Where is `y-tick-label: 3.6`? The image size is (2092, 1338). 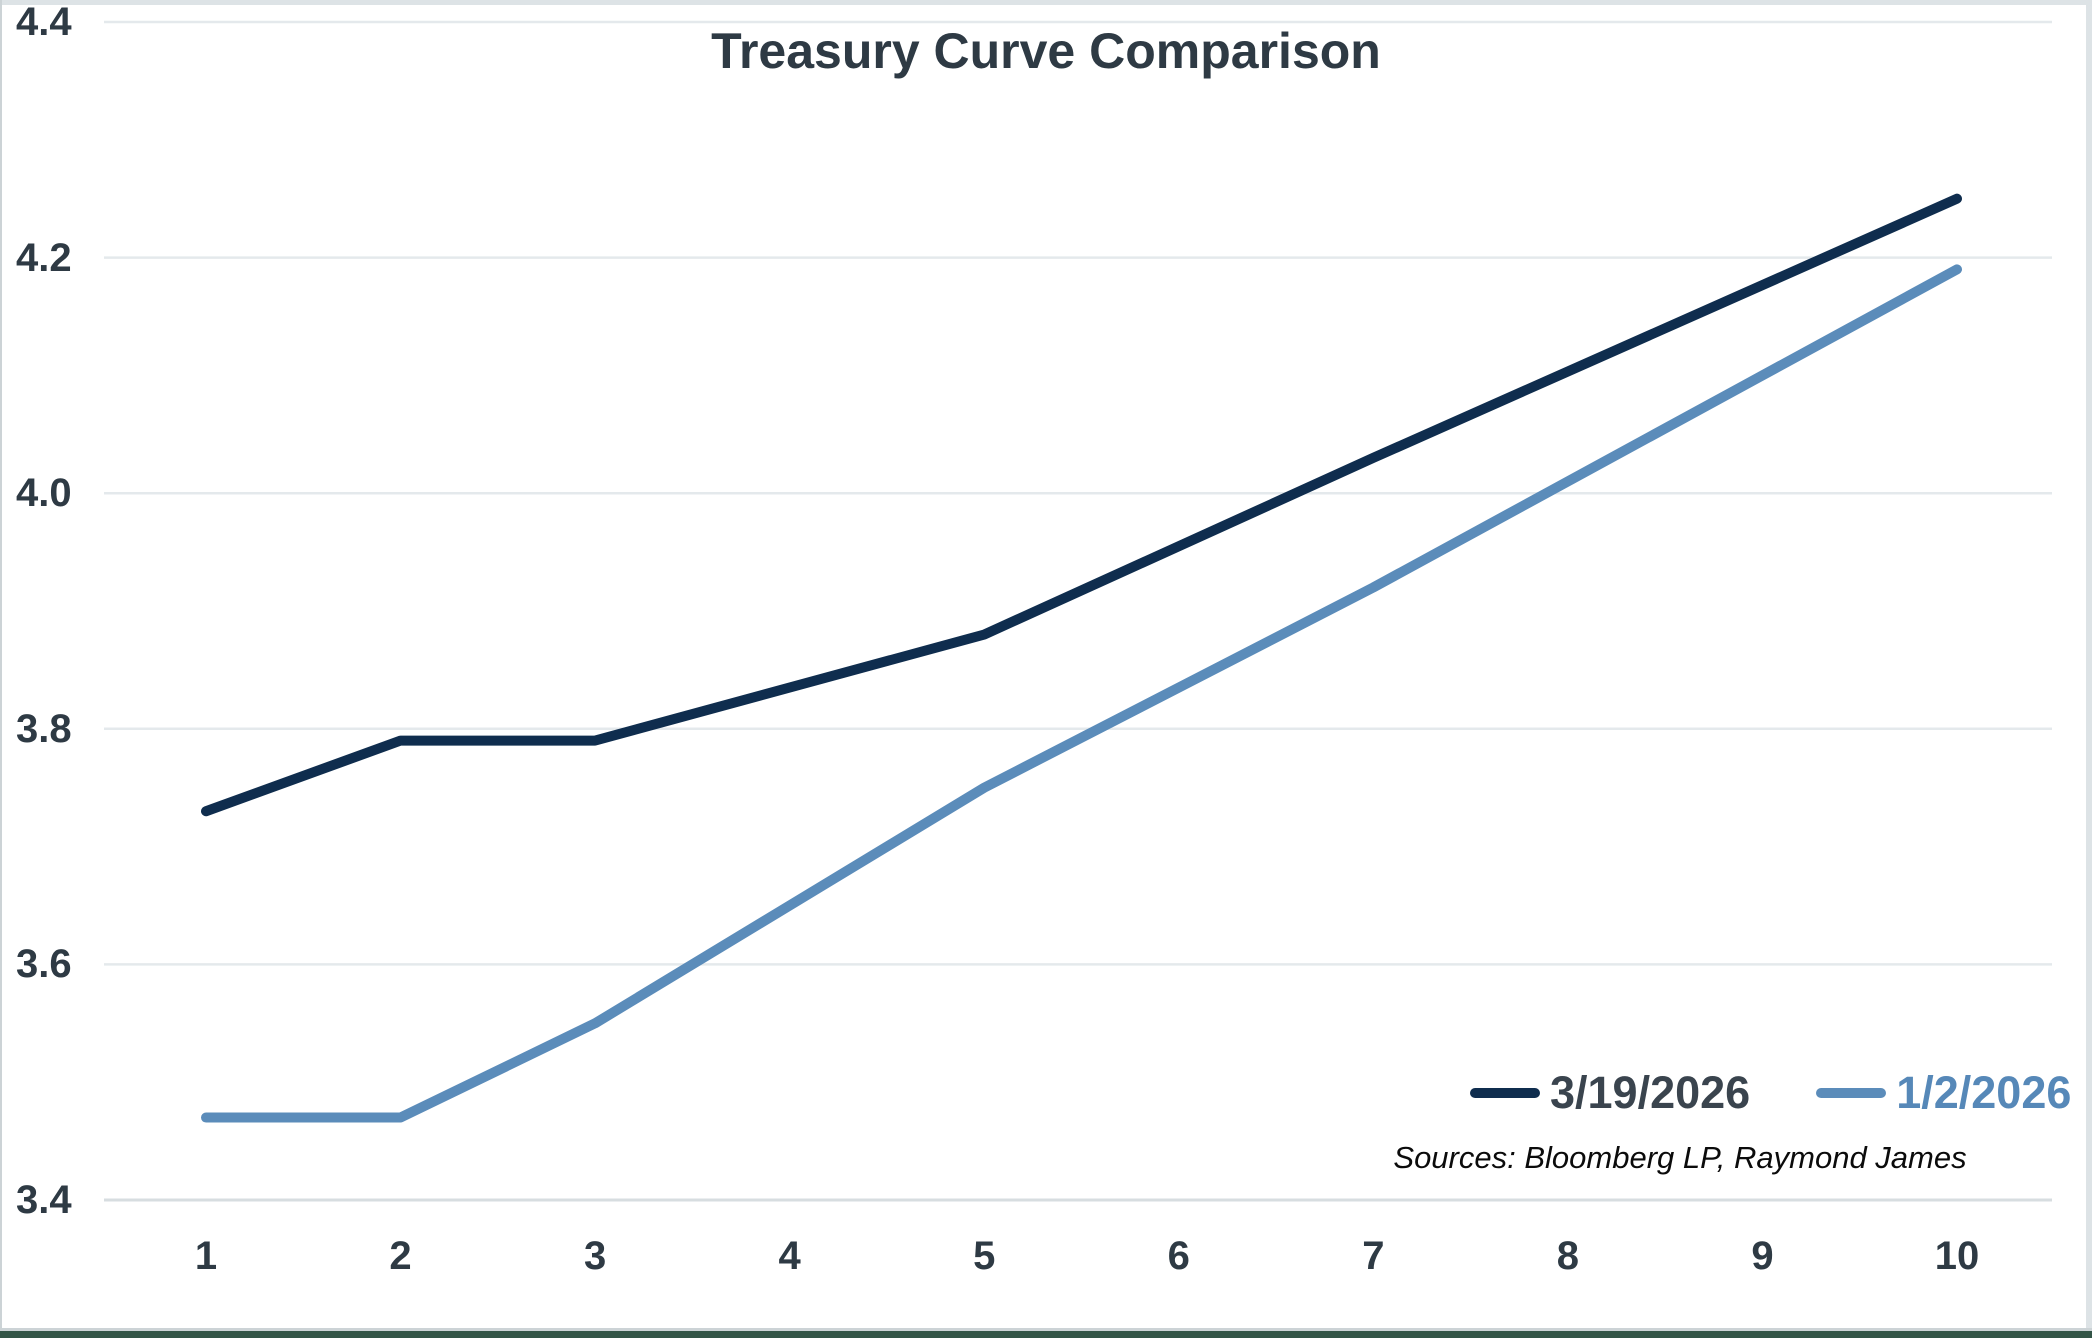 y-tick-label: 3.6 is located at coordinates (44, 964).